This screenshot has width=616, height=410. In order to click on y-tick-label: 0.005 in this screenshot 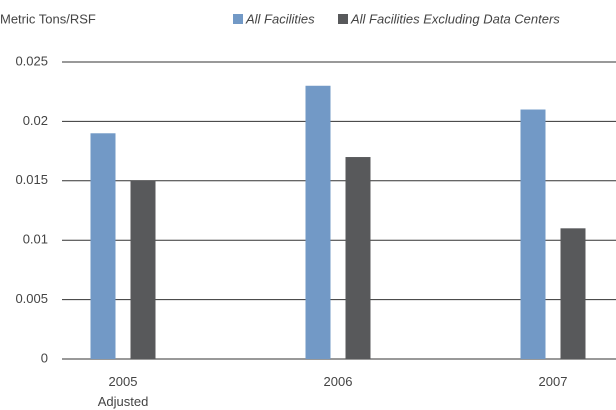, I will do `click(31, 298)`.